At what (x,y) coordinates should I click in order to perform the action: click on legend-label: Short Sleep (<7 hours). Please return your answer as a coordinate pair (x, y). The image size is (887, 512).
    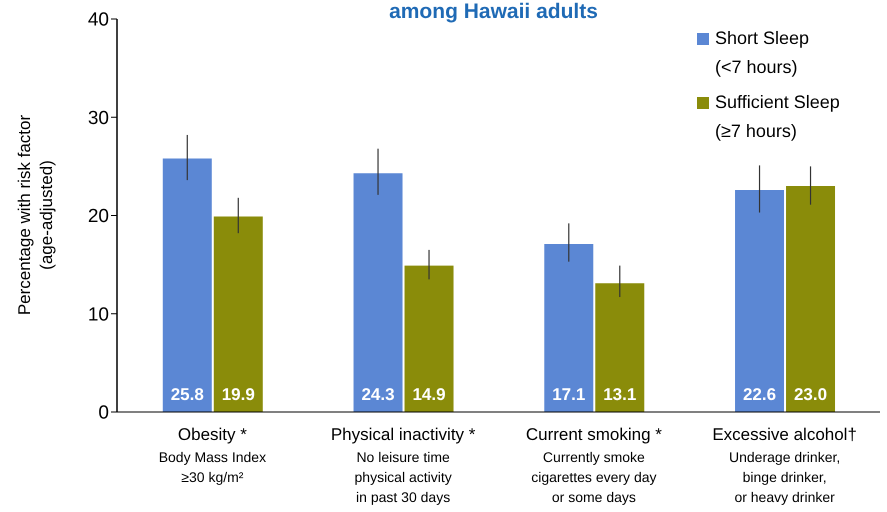
    Looking at the image, I should click on (762, 53).